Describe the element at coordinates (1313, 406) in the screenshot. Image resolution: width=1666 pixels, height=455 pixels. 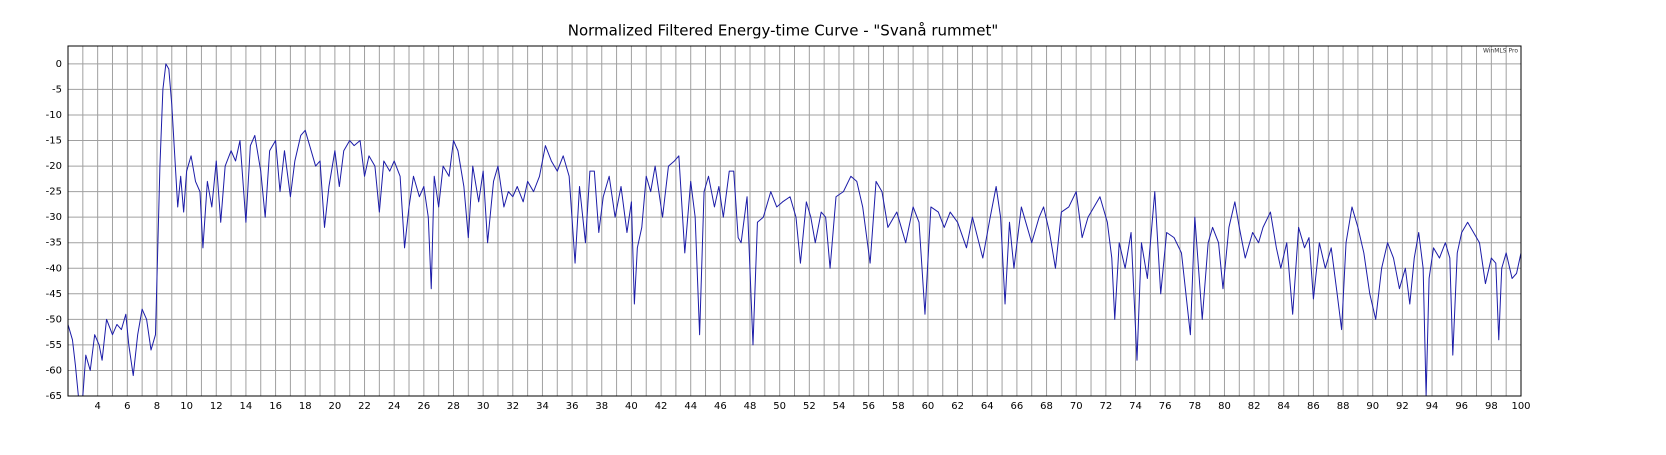
I see `x-tick-label: 86` at that location.